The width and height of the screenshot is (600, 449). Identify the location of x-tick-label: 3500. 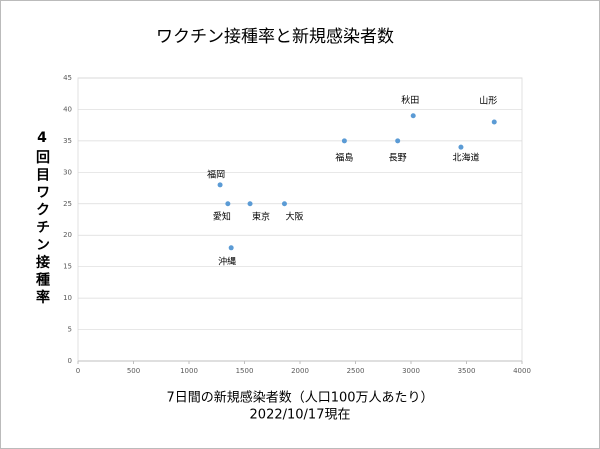
(467, 371).